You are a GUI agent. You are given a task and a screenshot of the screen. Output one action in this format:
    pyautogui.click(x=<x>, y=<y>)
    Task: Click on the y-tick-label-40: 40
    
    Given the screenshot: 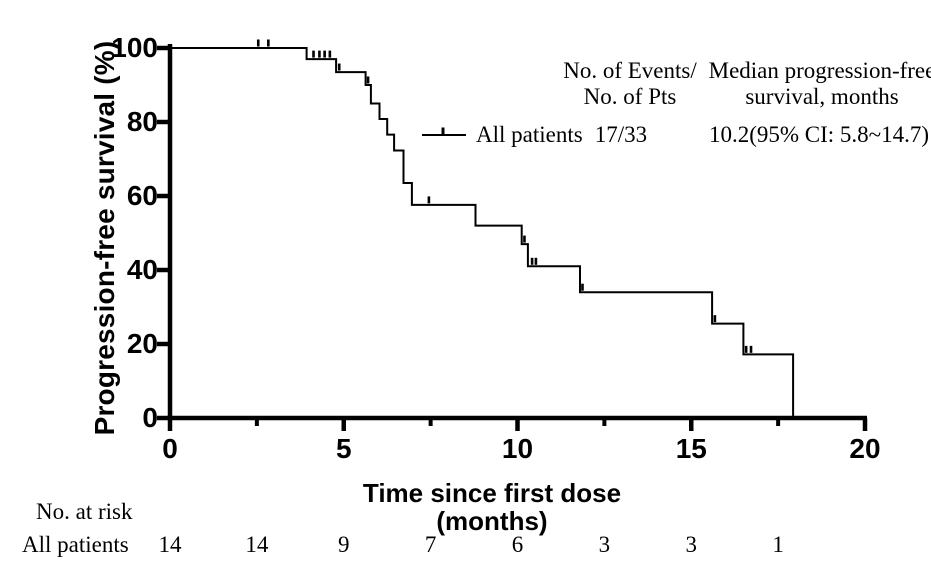 What is the action you would take?
    pyautogui.click(x=142, y=269)
    